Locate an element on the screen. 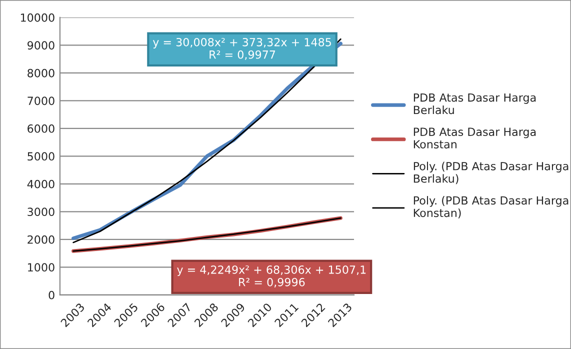 The image size is (571, 349). annotation: y = 30,008x² + 373,32x + 1485 R² = 0,9977 is located at coordinates (241, 49).